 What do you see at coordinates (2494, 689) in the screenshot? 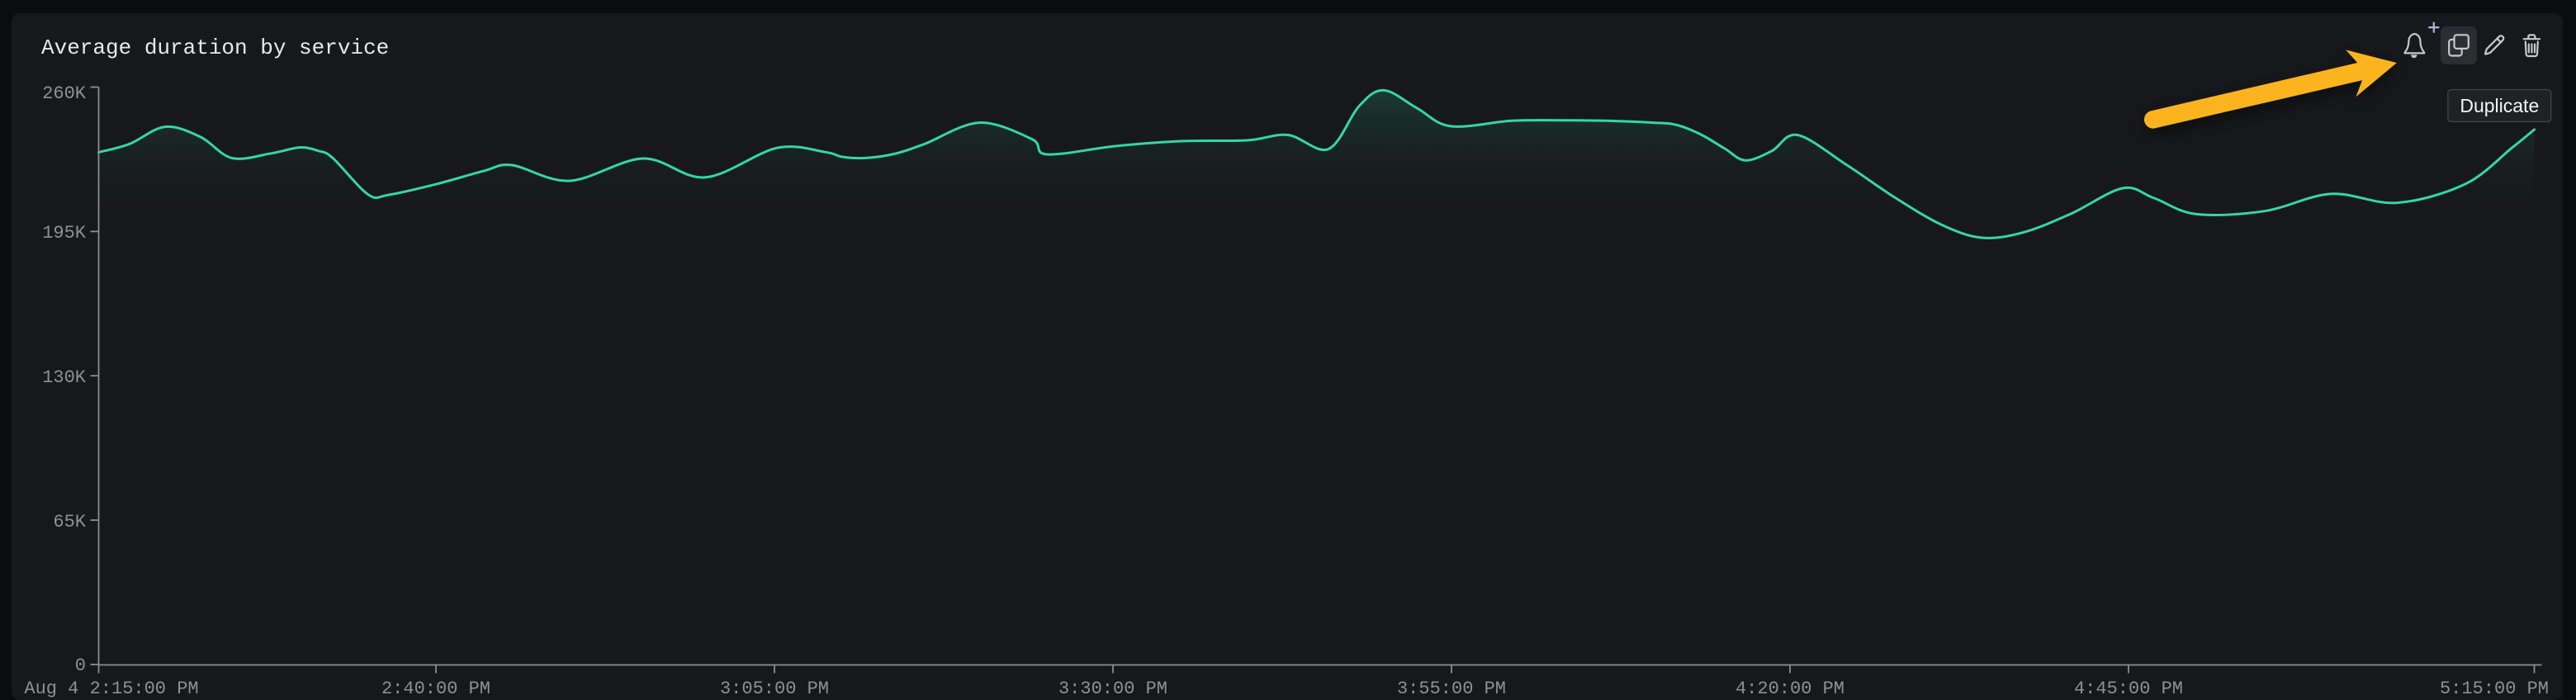
I see `svg-text: 5:15:00 PM` at bounding box center [2494, 689].